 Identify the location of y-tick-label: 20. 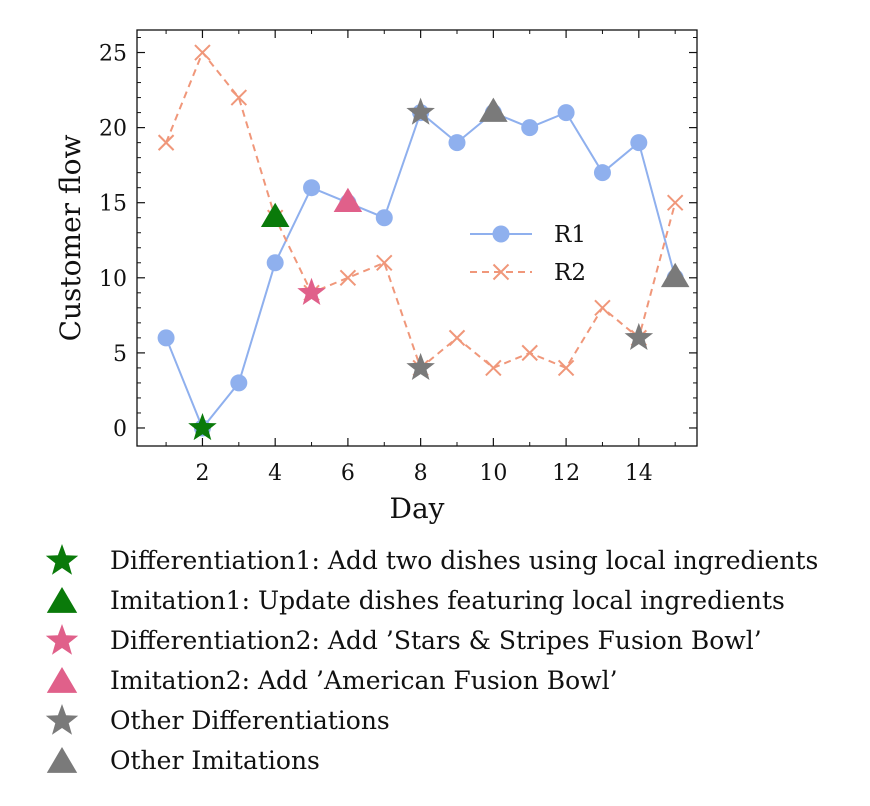
(113, 129).